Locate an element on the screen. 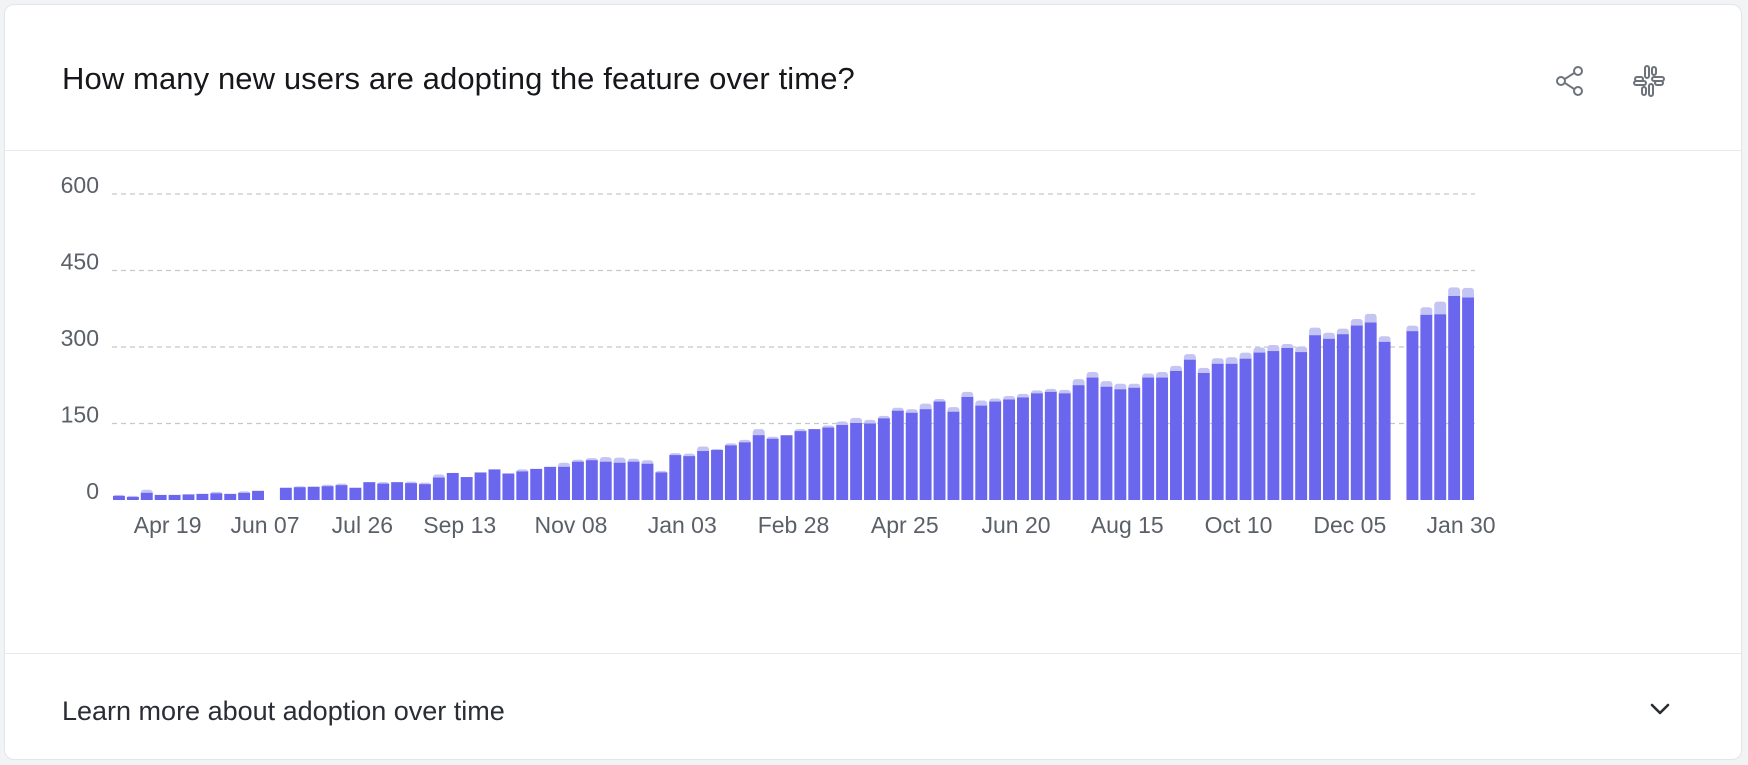  learn-more-row: Learn more about adoption over time is located at coordinates (873, 706).